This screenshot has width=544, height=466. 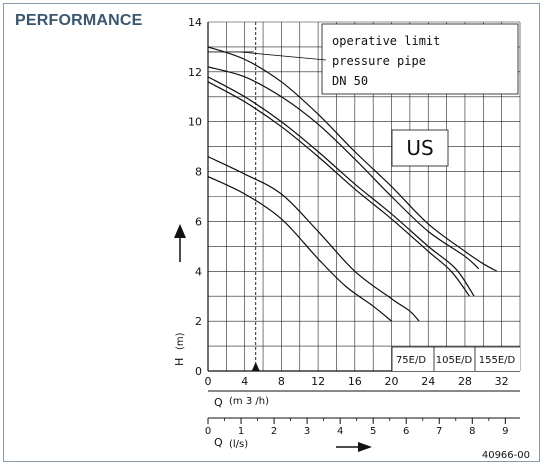 What do you see at coordinates (195, 72) in the screenshot?
I see `y-tick-label: 12` at bounding box center [195, 72].